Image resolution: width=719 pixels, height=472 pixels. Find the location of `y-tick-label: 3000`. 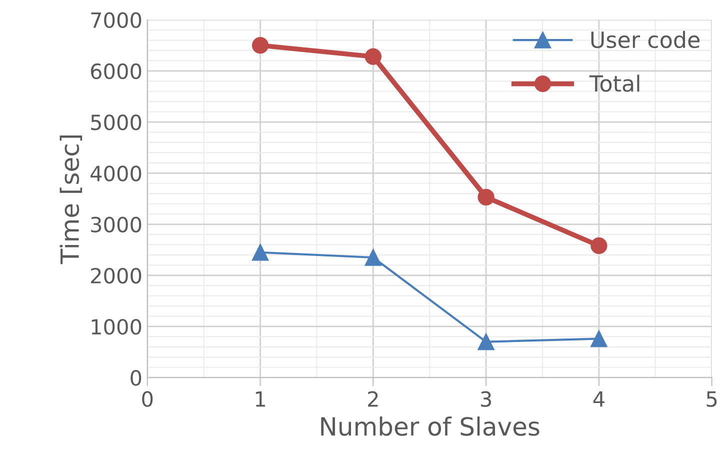

y-tick-label: 3000 is located at coordinates (116, 224).